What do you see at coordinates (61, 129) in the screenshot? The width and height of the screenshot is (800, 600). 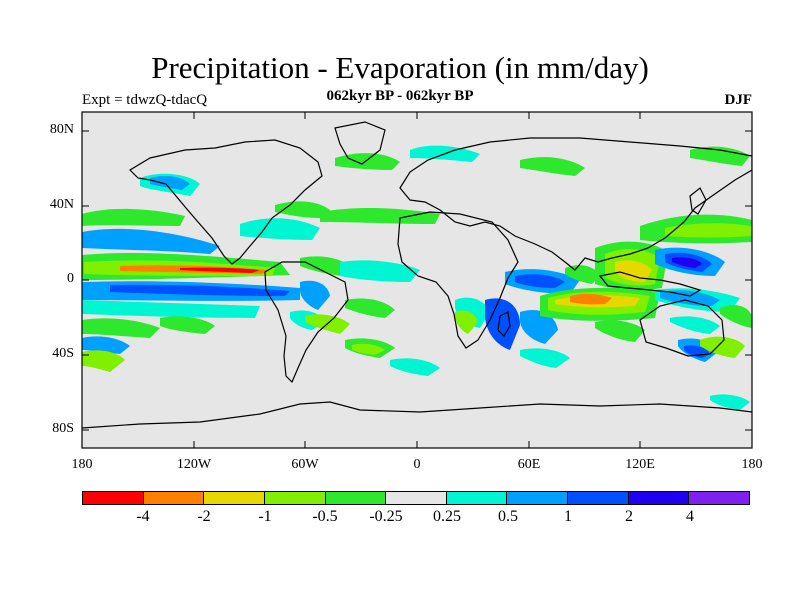 I see `y-tick-label: 80N` at bounding box center [61, 129].